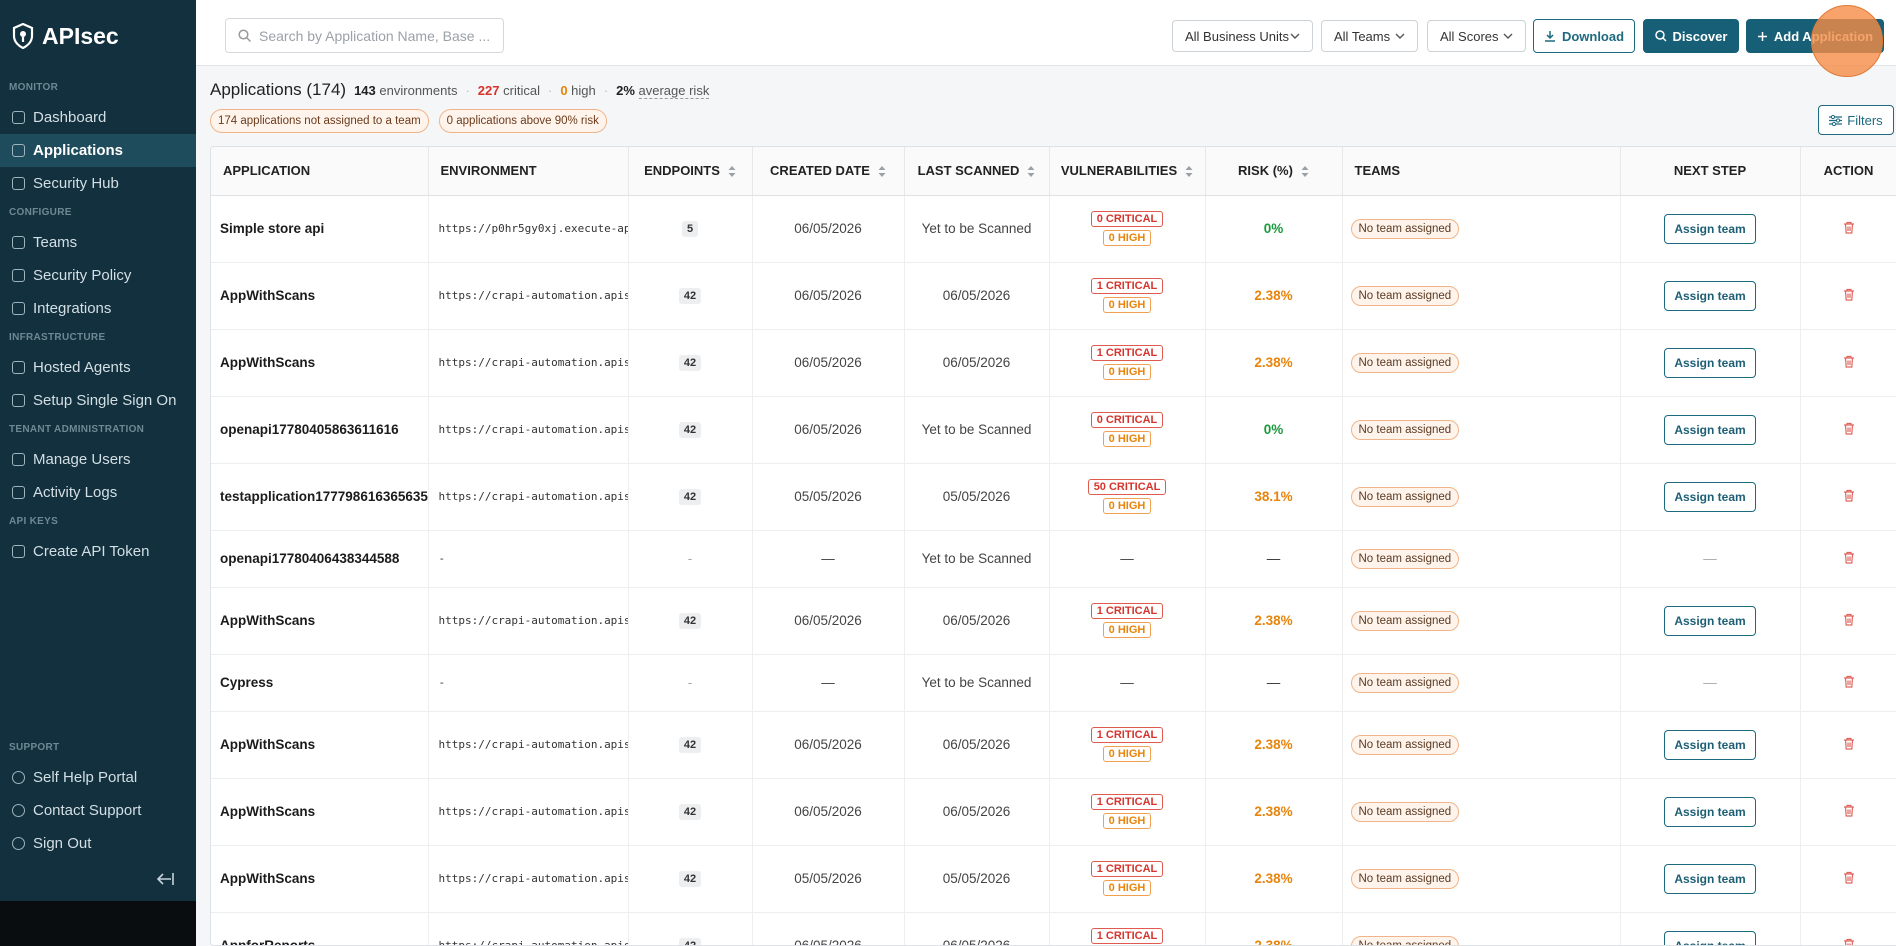 This screenshot has width=1896, height=946. I want to click on sort-icon, so click(1189, 172).